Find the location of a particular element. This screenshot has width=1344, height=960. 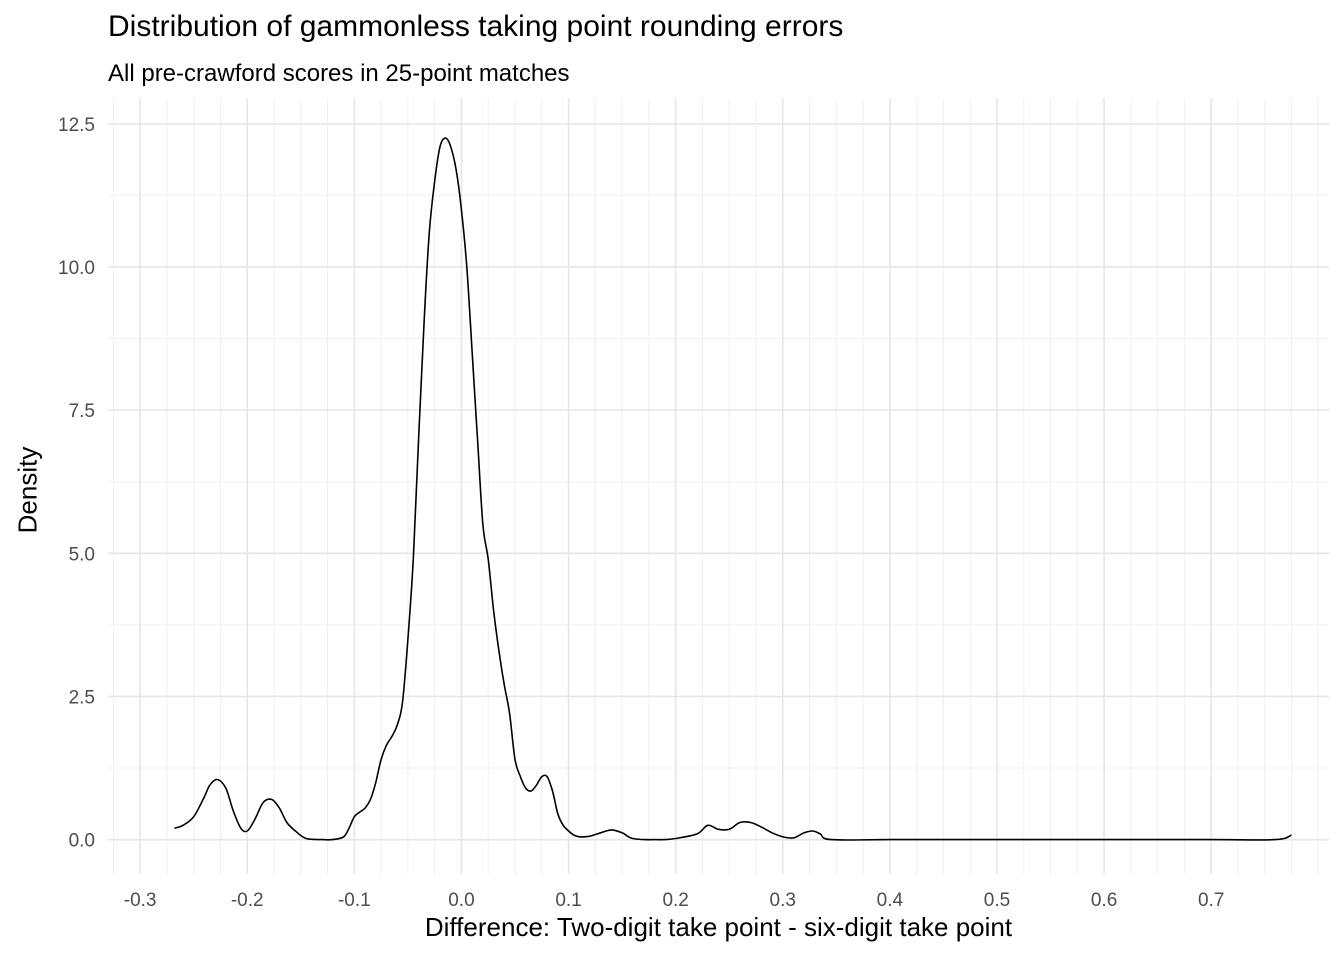

y-tick-label: 10.0 is located at coordinates (76, 268).